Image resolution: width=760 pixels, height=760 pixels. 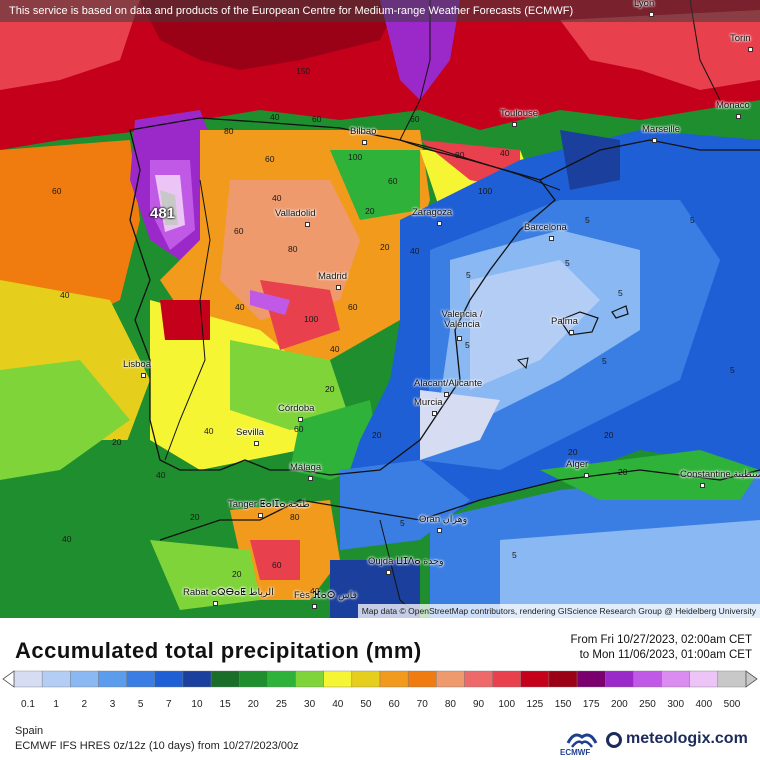 What do you see at coordinates (137, 364) in the screenshot?
I see `city-label: Lisboa` at bounding box center [137, 364].